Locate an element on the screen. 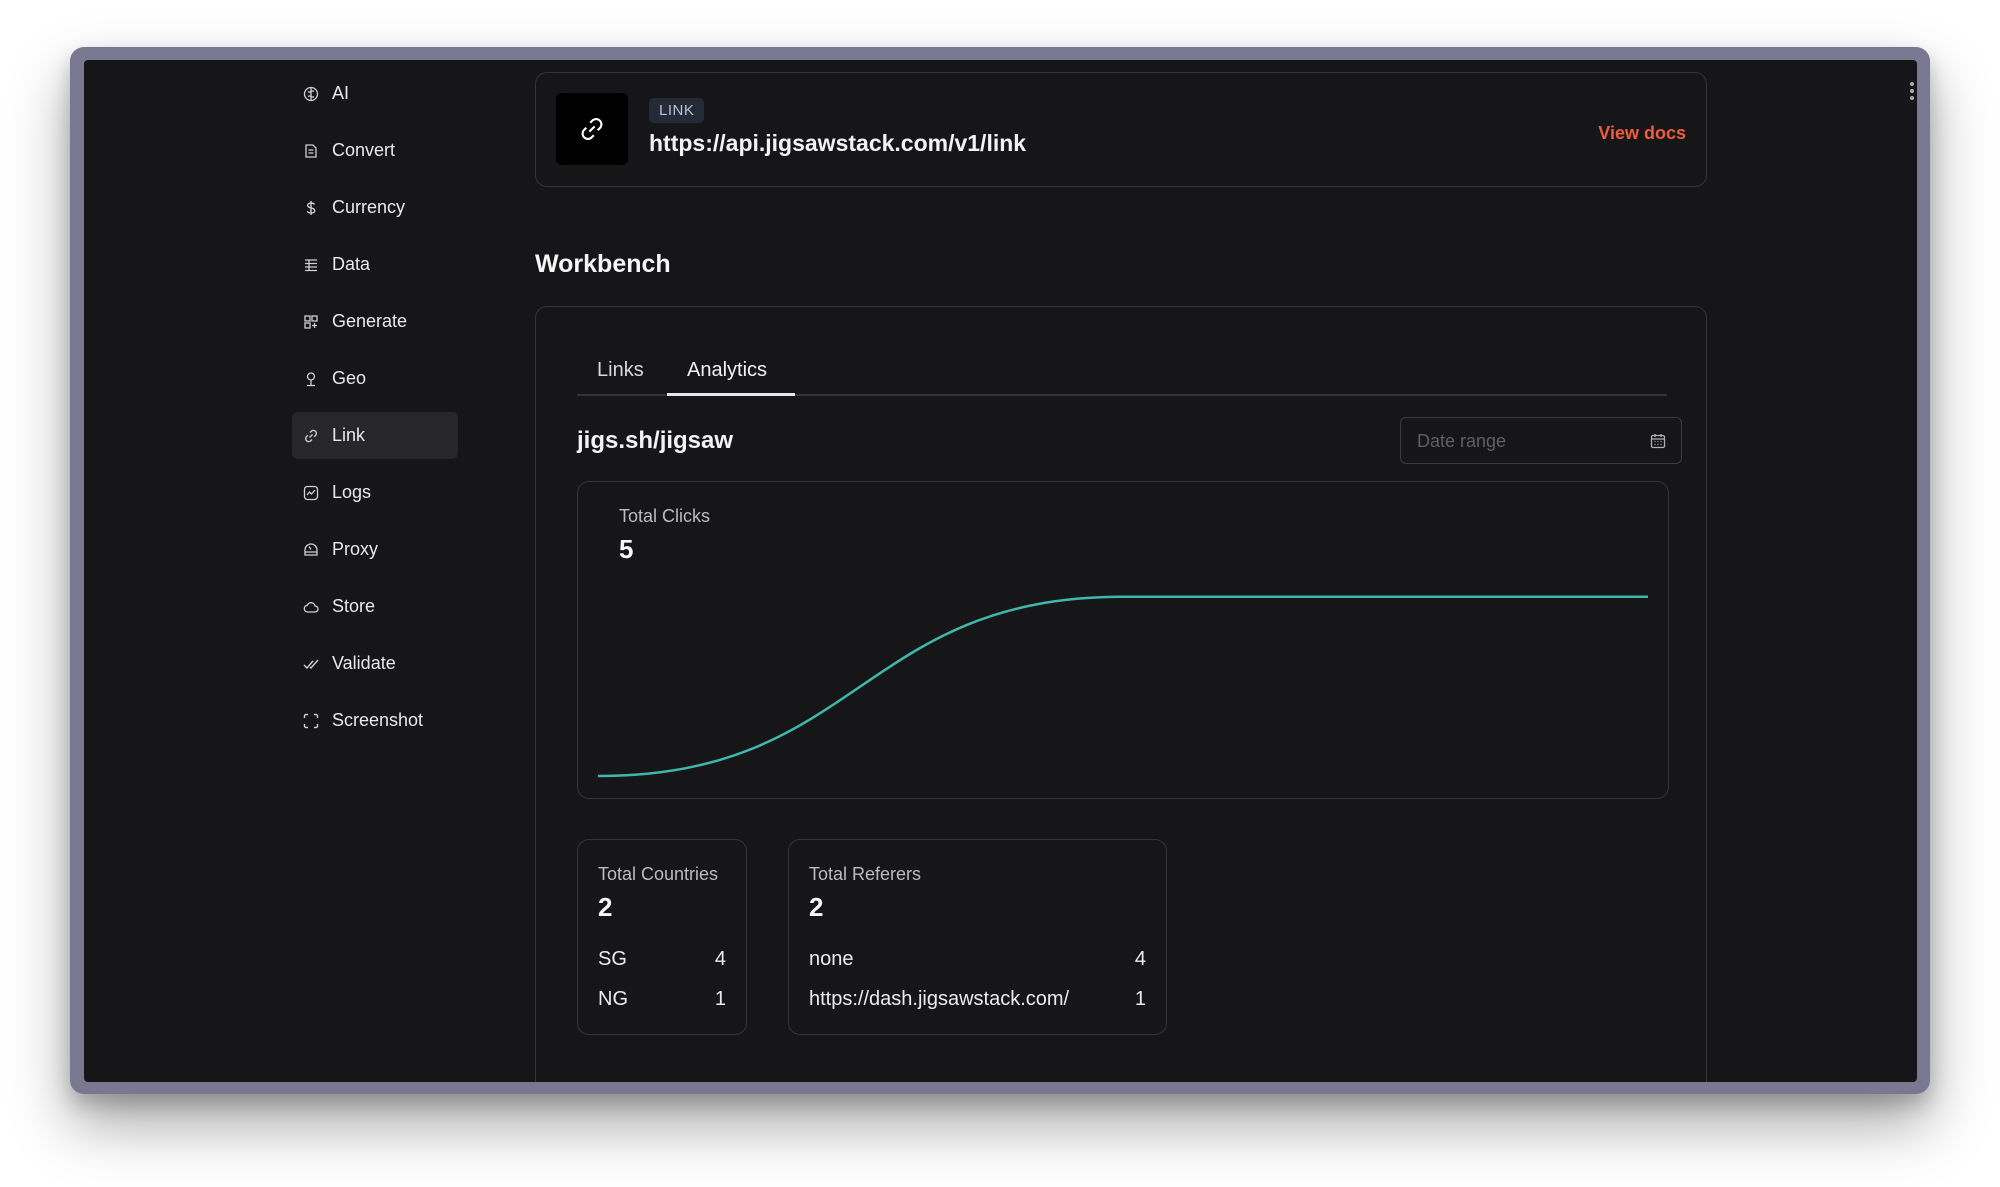  sidebar-item-label: Geo is located at coordinates (349, 378).